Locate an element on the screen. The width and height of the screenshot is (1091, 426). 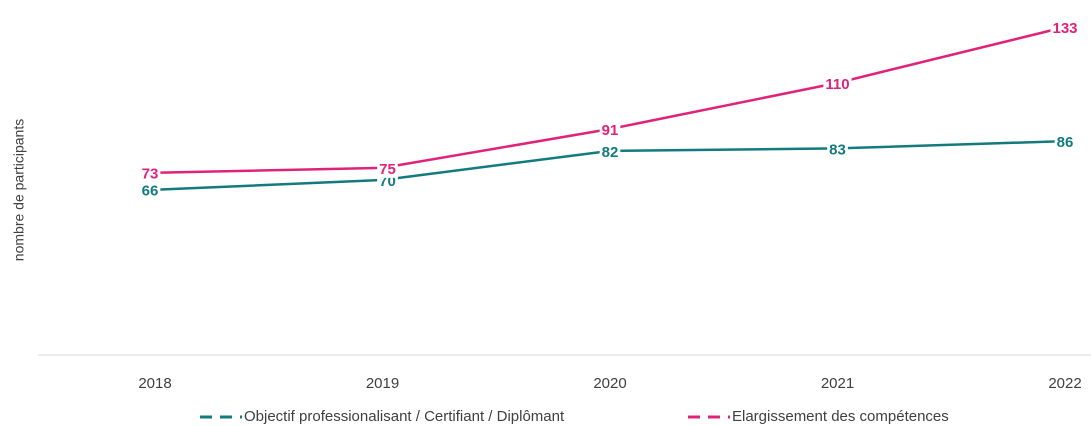
data-label: 133 is located at coordinates (1064, 28).